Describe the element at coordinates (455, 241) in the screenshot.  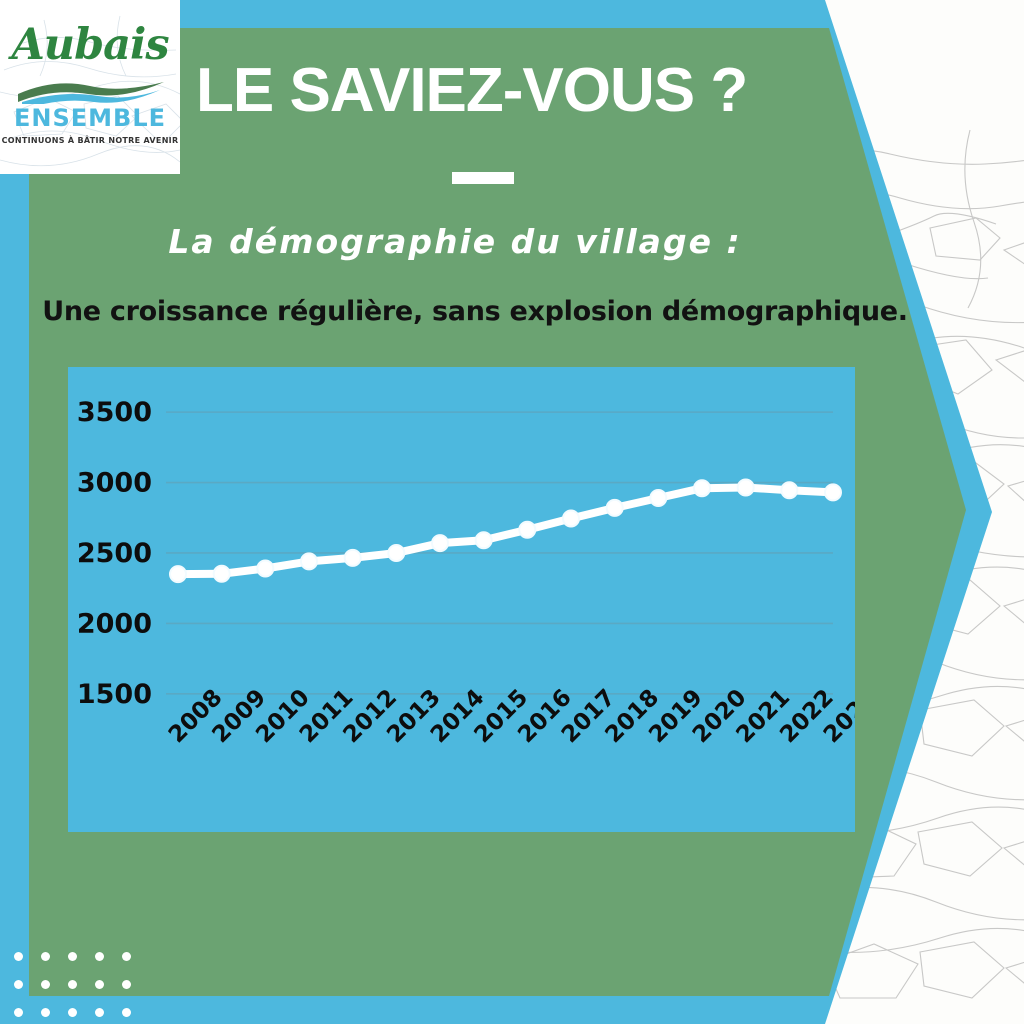
I see `section-subtitle: La démographie du village :` at that location.